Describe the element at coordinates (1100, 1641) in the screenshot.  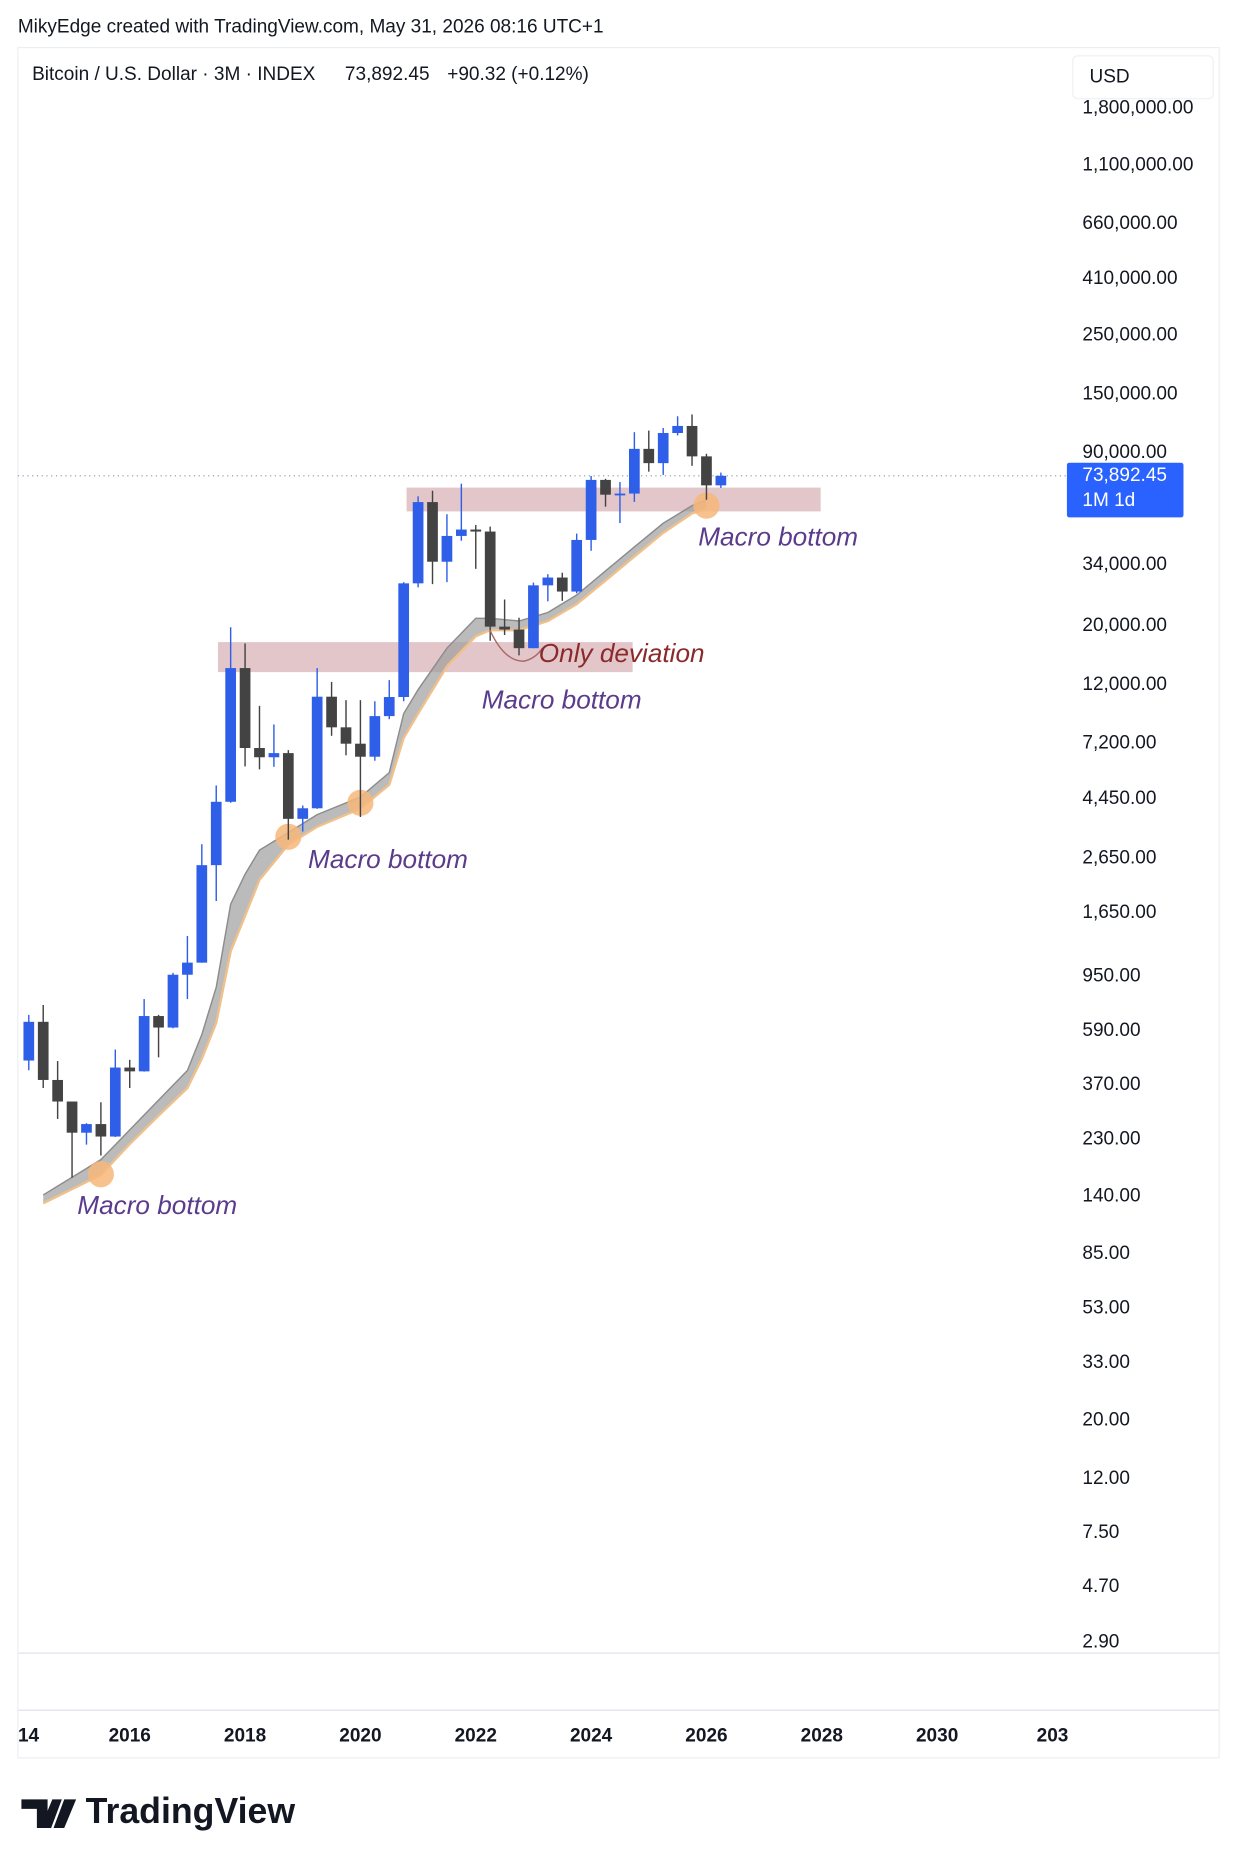
I see `y-tick-label: 2.90` at that location.